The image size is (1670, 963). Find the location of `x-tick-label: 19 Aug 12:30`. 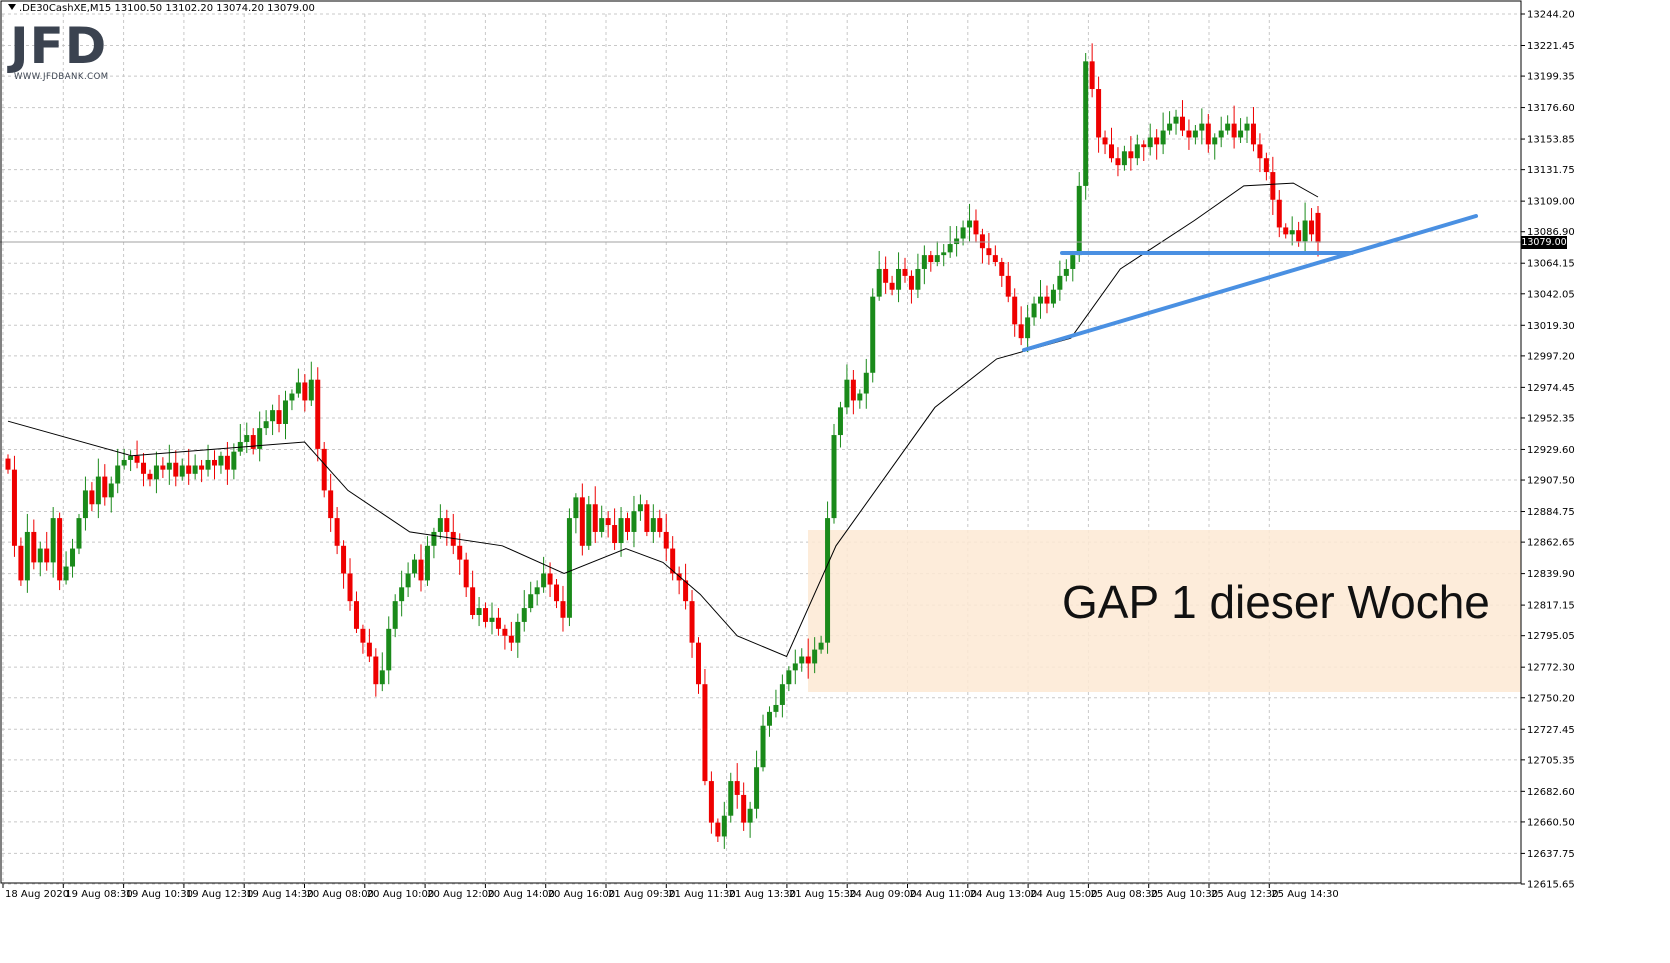

x-tick-label: 19 Aug 12:30 is located at coordinates (219, 894).